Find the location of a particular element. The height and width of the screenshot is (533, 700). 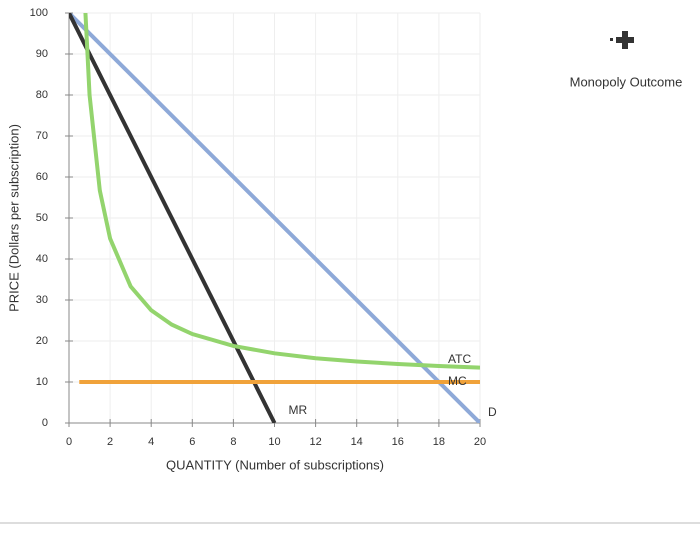

x-tick-label: 4 is located at coordinates (151, 442).